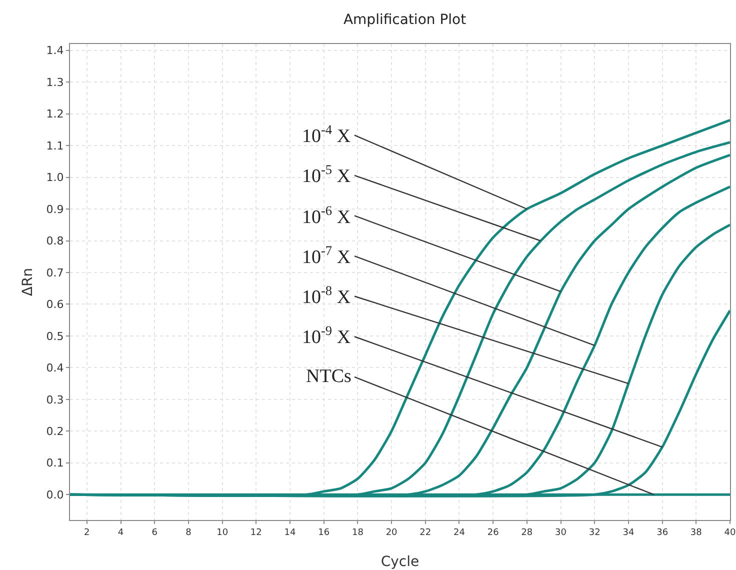 The width and height of the screenshot is (736, 570). What do you see at coordinates (155, 533) in the screenshot?
I see `x-tick-label: 6` at bounding box center [155, 533].